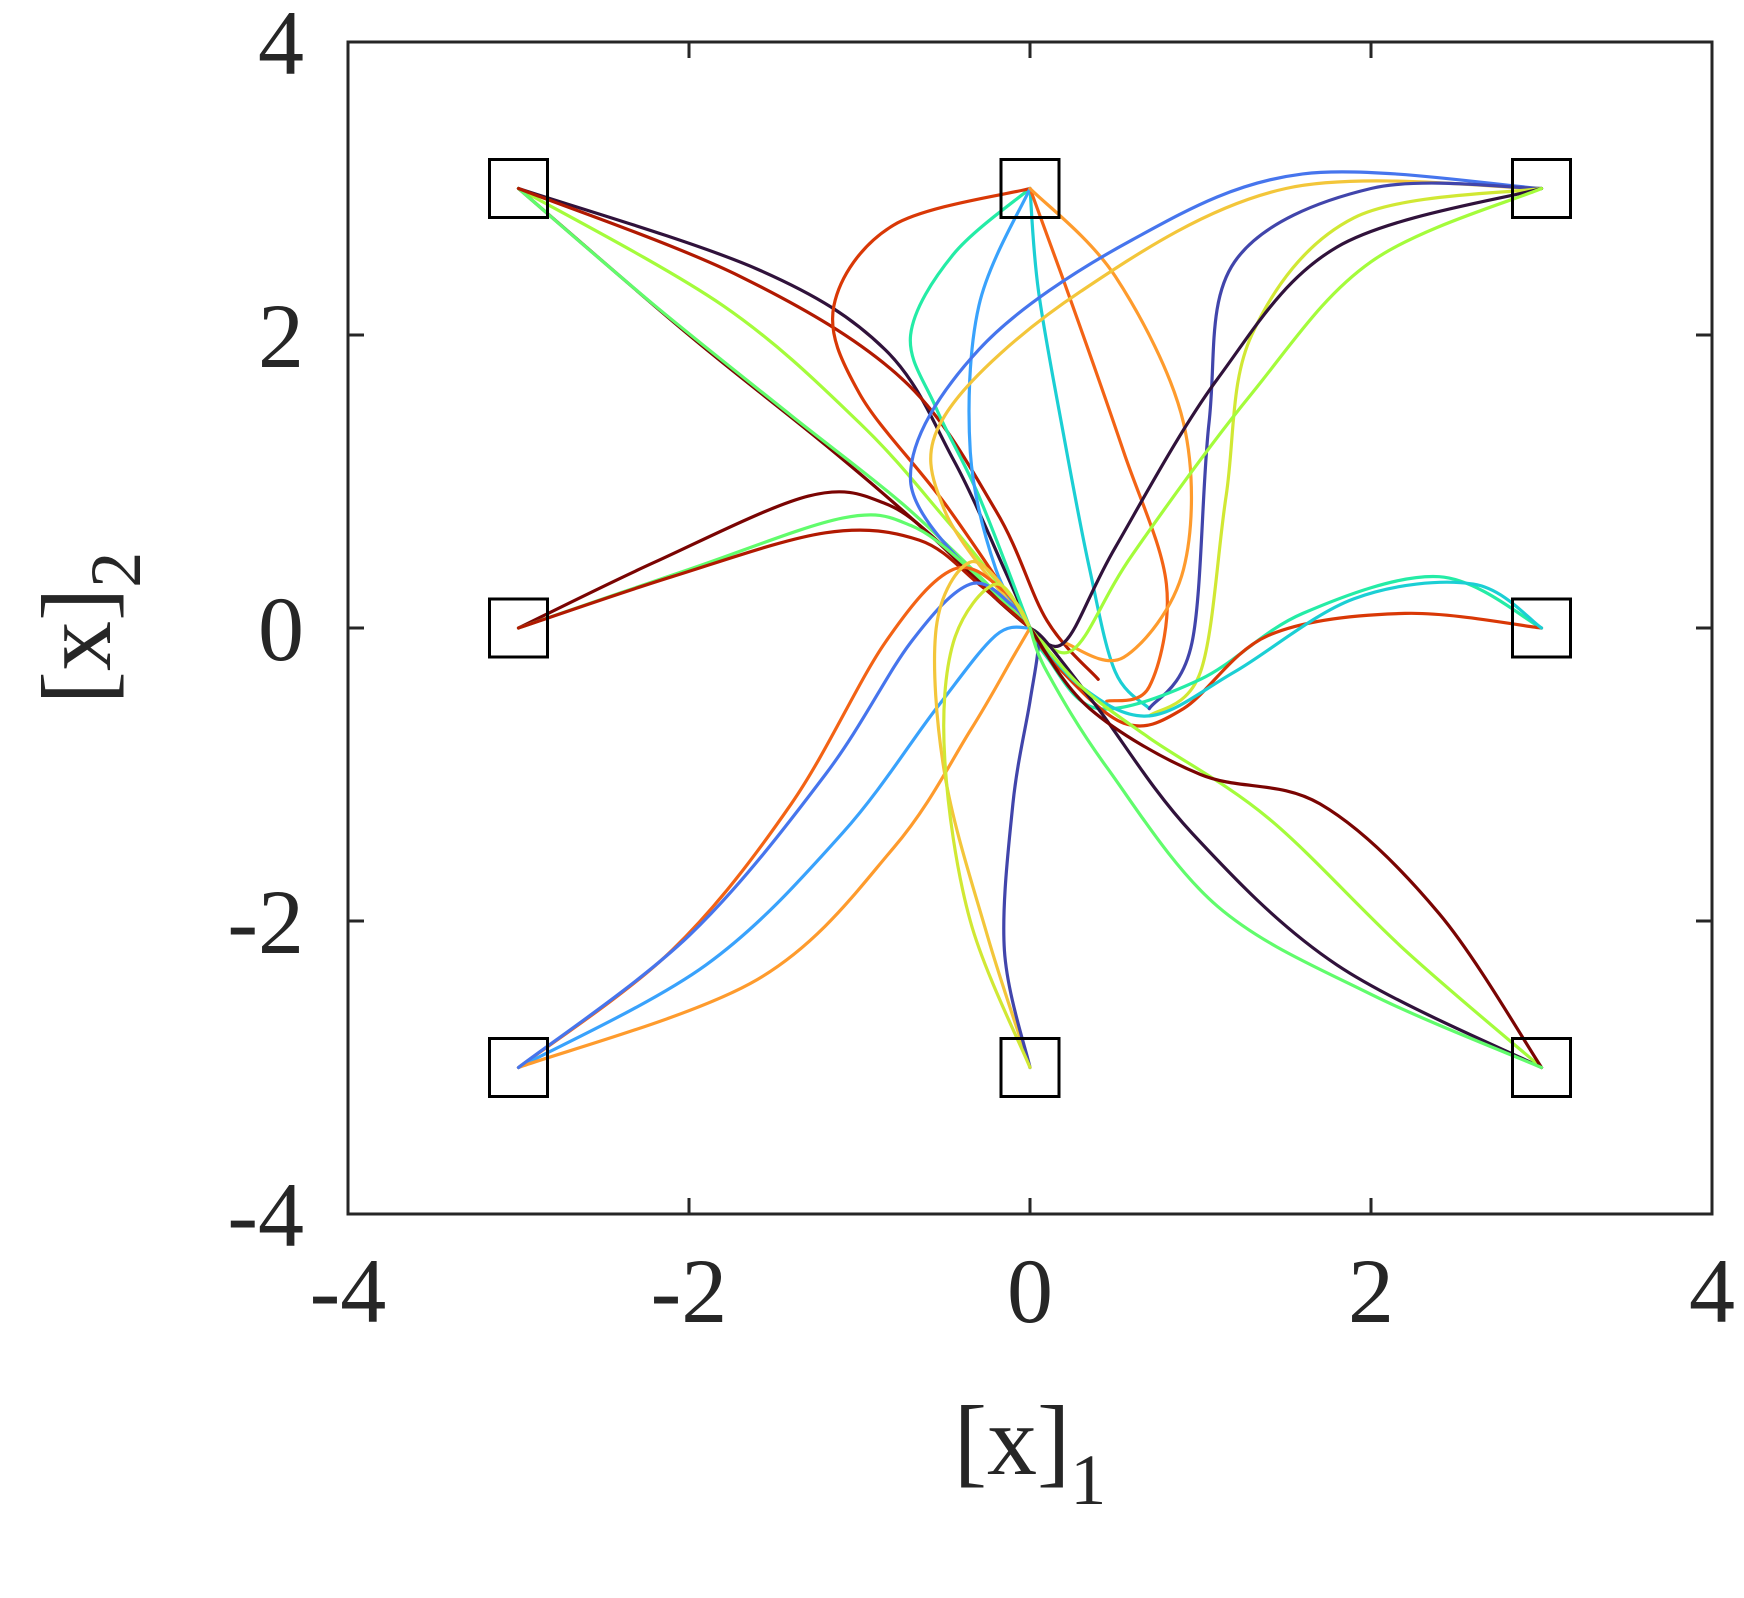  What do you see at coordinates (1012, 1440) in the screenshot?
I see `x-axis-label-main: [x]` at bounding box center [1012, 1440].